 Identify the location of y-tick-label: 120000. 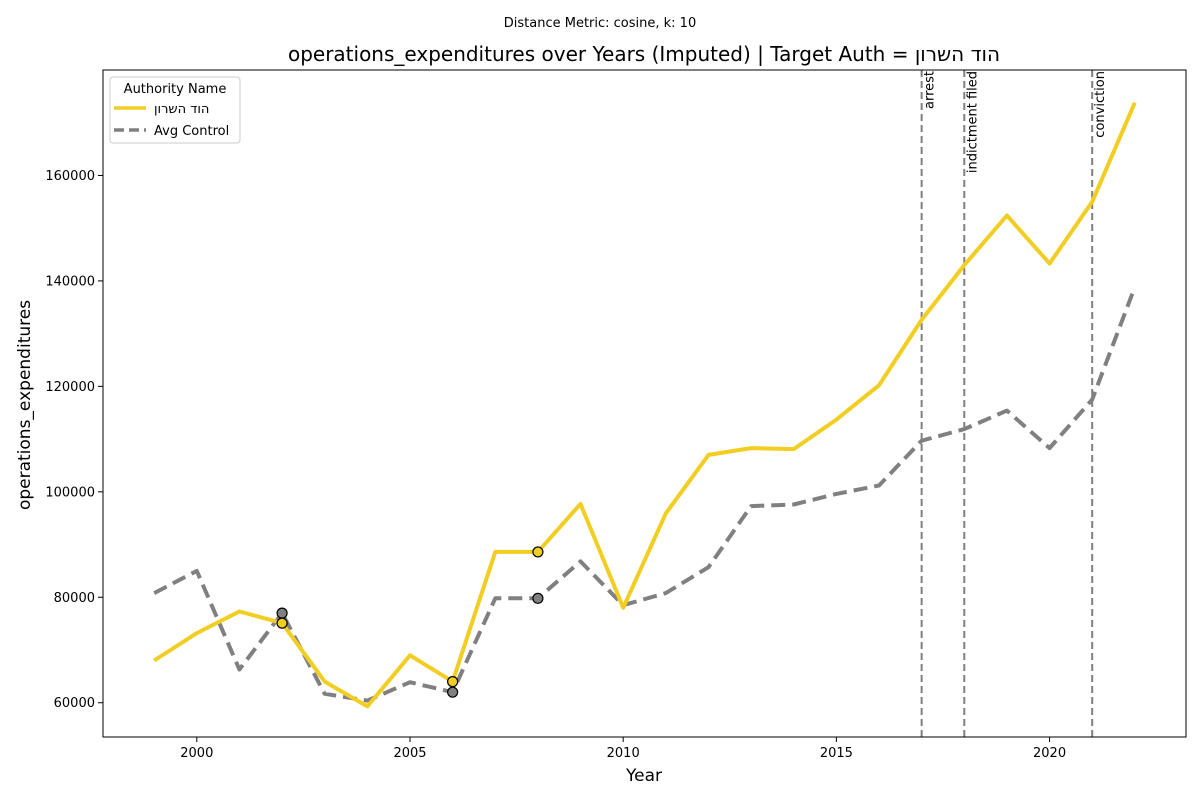
(70, 387).